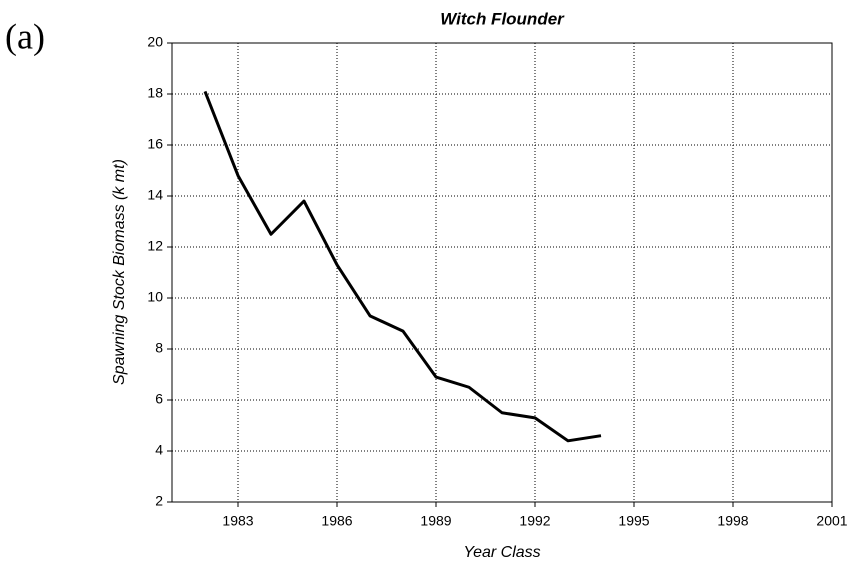 The height and width of the screenshot is (569, 850). Describe the element at coordinates (159, 399) in the screenshot. I see `y-tick-label: 6` at that location.